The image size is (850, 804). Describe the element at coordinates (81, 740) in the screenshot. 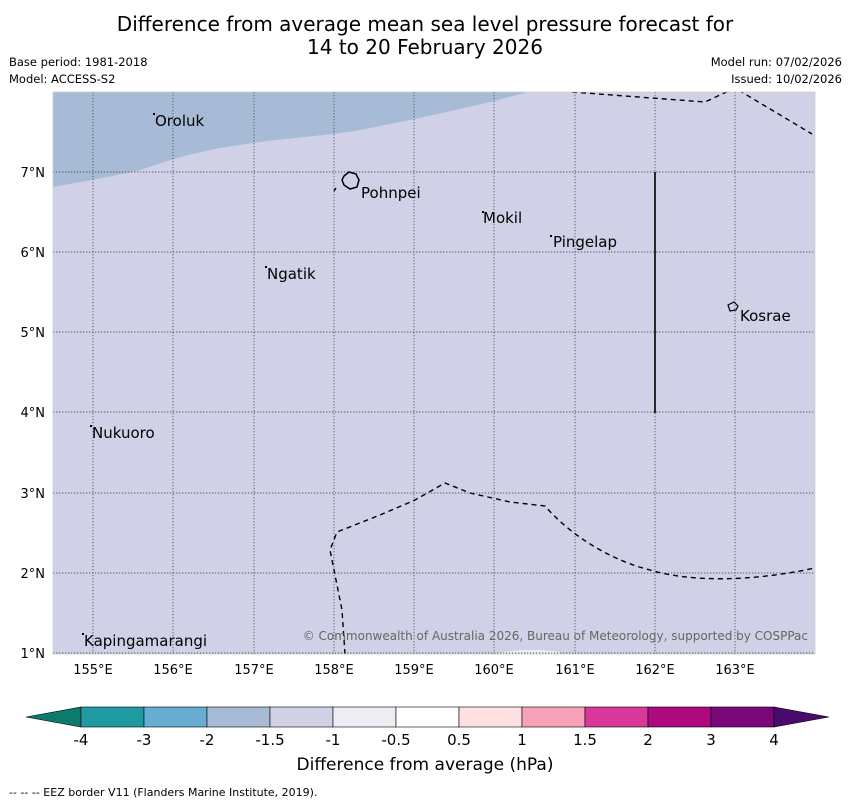

I see `colorbar-tick-label: -4` at that location.